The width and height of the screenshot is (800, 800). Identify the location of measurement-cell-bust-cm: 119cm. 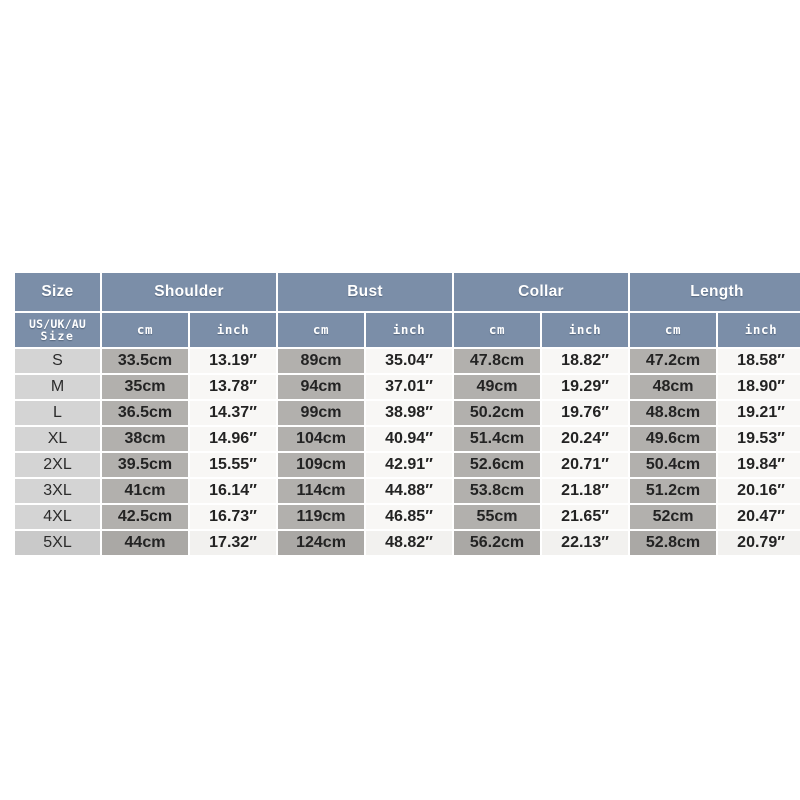
(321, 517).